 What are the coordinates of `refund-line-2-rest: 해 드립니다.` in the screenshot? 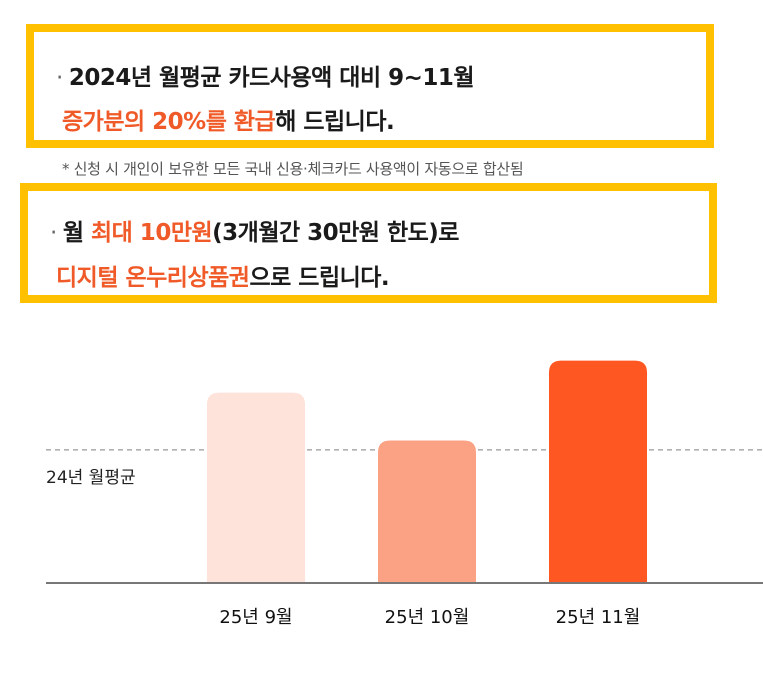 It's located at (335, 122).